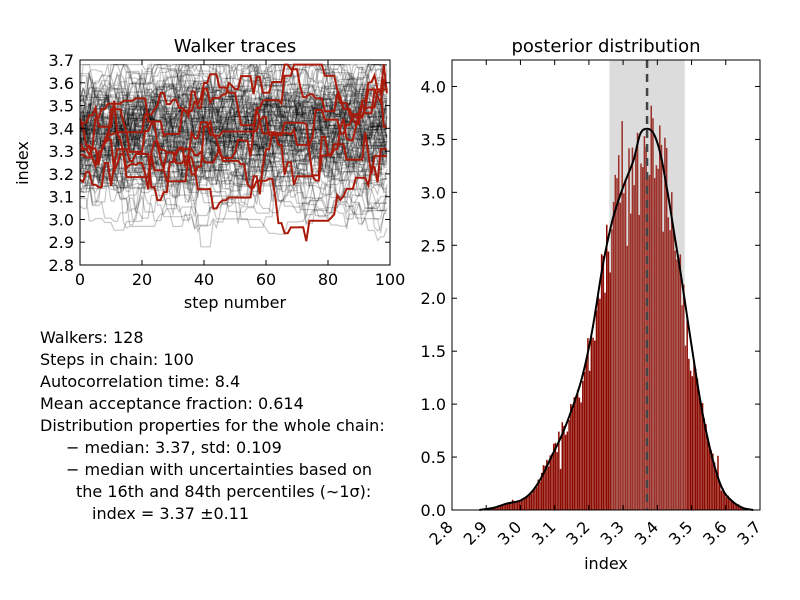 The width and height of the screenshot is (800, 600). I want to click on traces-x-label: step number, so click(235, 302).